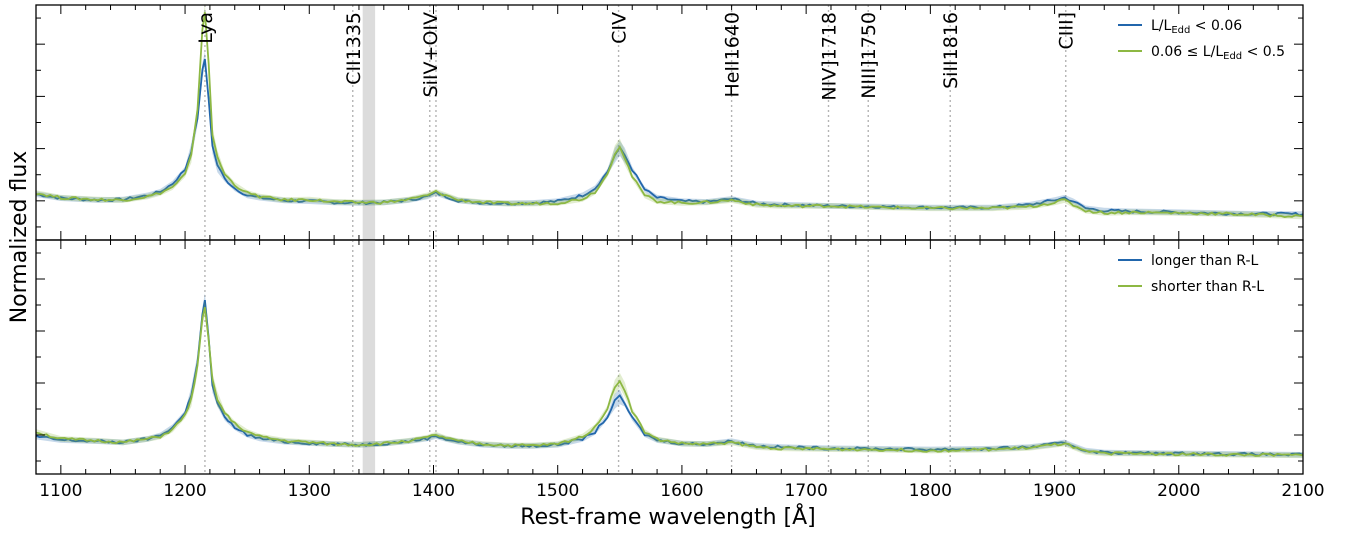  What do you see at coordinates (19, 237) in the screenshot?
I see `y-axis-label: Normalized flux` at bounding box center [19, 237].